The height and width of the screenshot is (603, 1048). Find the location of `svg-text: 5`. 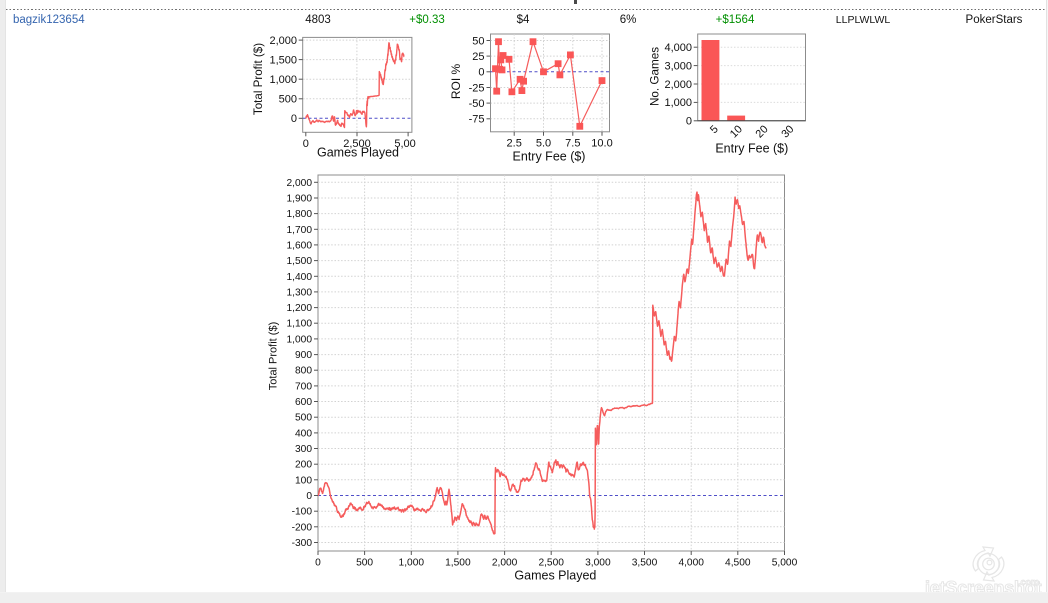

svg-text: 5 is located at coordinates (714, 129).